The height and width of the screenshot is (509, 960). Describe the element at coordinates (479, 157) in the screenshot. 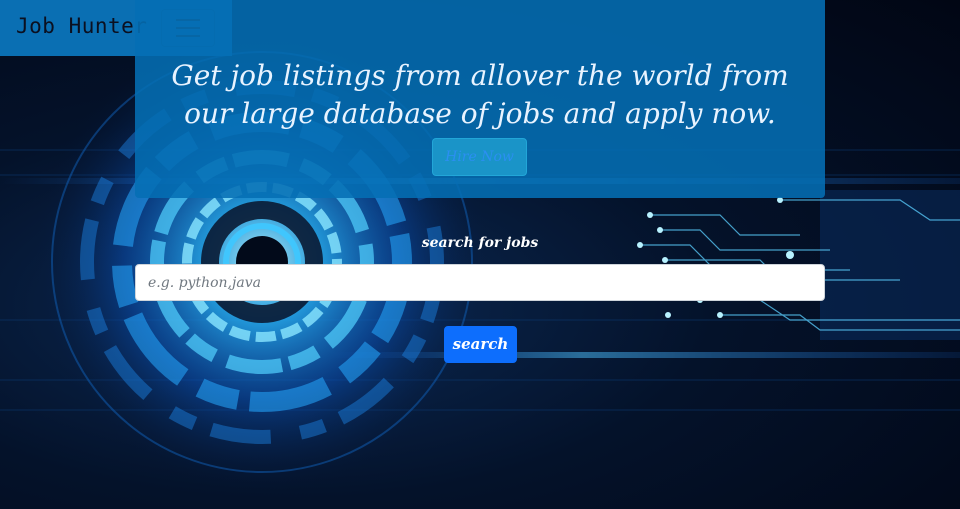

I see `hire-now-button: Hire Now` at that location.